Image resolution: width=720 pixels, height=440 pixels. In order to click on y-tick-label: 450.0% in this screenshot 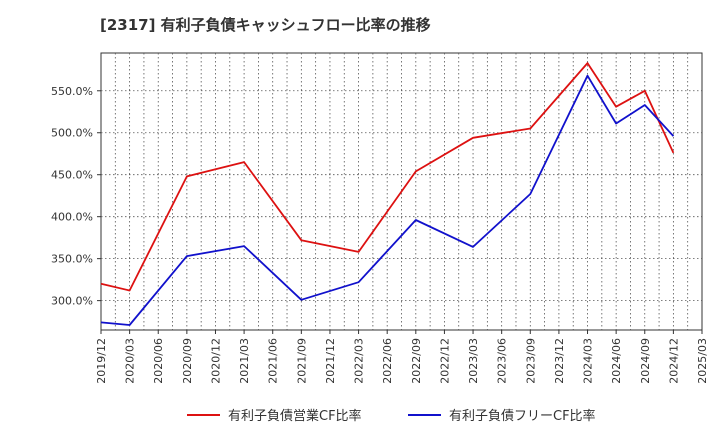, I will do `click(72, 175)`.